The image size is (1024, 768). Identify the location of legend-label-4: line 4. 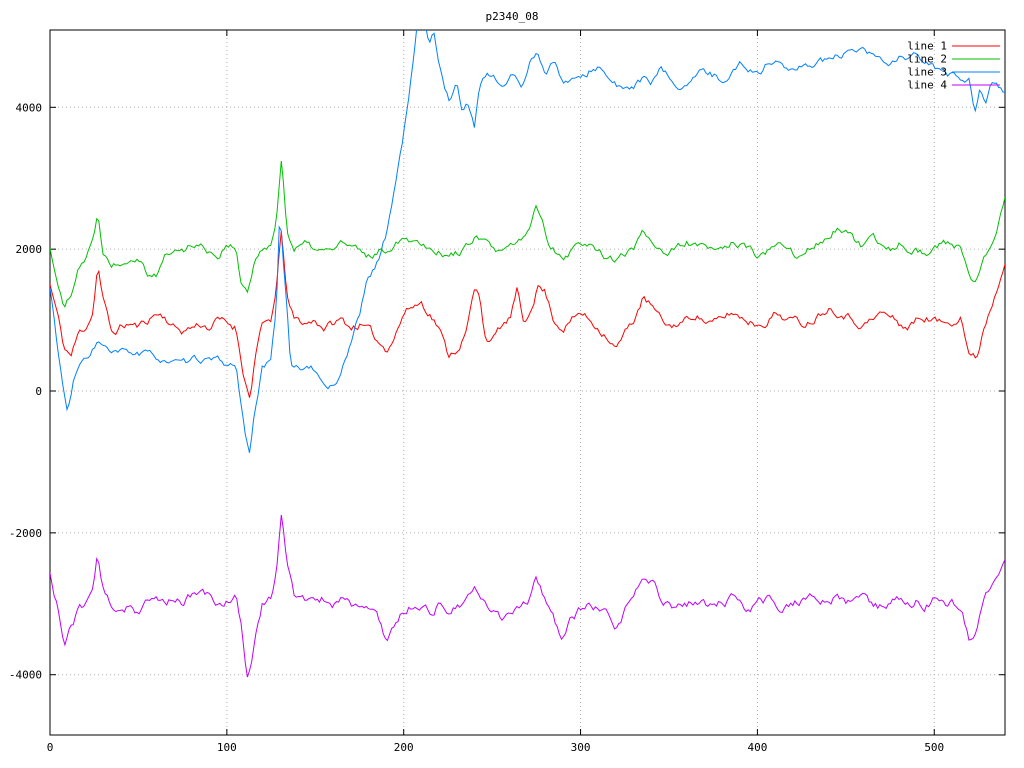
(927, 85).